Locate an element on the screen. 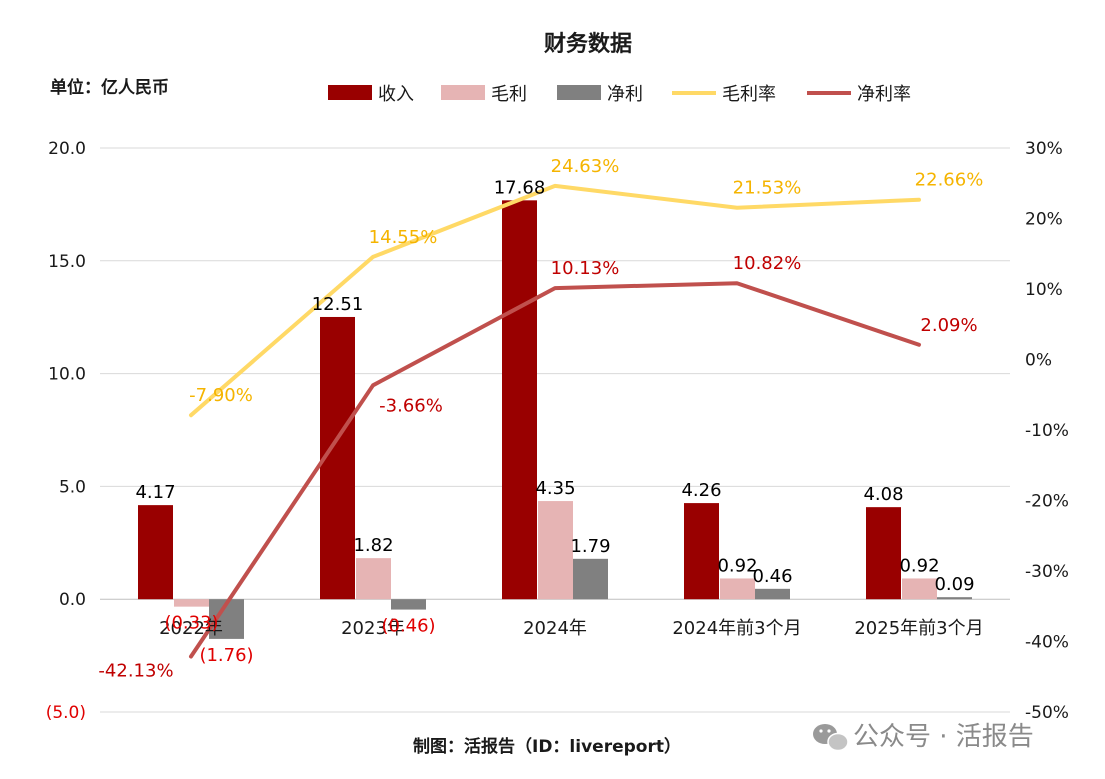 This screenshot has height=779, width=1105. credit-text: 制图：活报告（ID：livereport） is located at coordinates (547, 746).